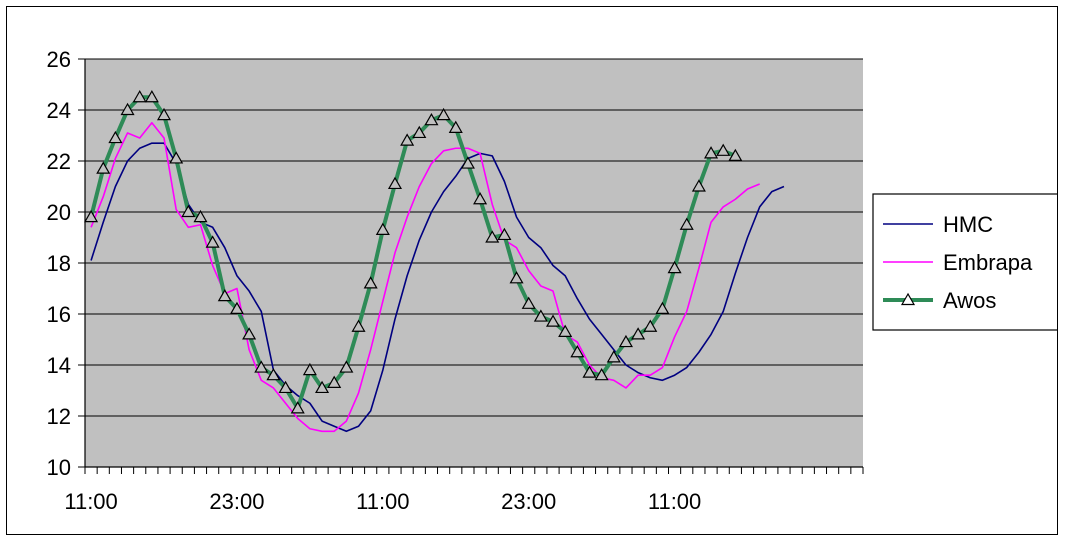 This screenshot has width=1065, height=541. What do you see at coordinates (938, 224) in the screenshot?
I see `legend-item-hmc: HMC` at bounding box center [938, 224].